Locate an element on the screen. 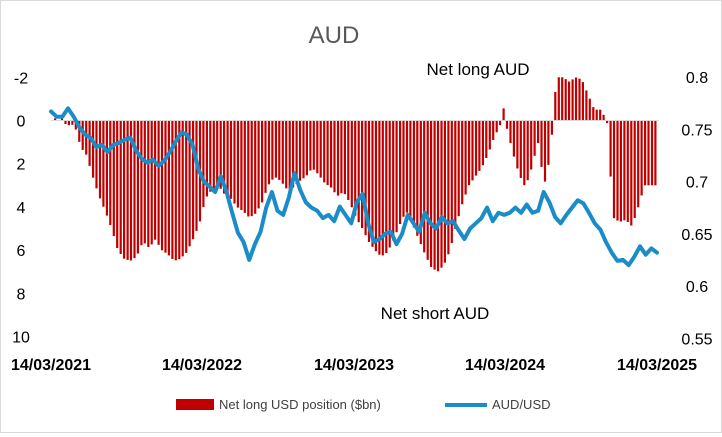 This screenshot has height=437, width=722. right-tick-label: 0.55 is located at coordinates (696, 339).